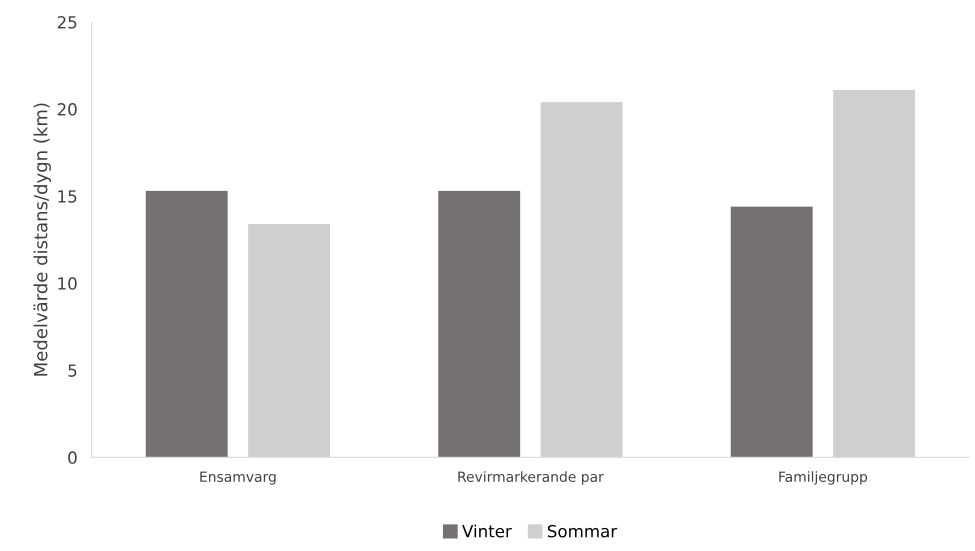 Image resolution: width=975 pixels, height=551 pixels. Describe the element at coordinates (72, 457) in the screenshot. I see `y-tick-label: 0` at that location.